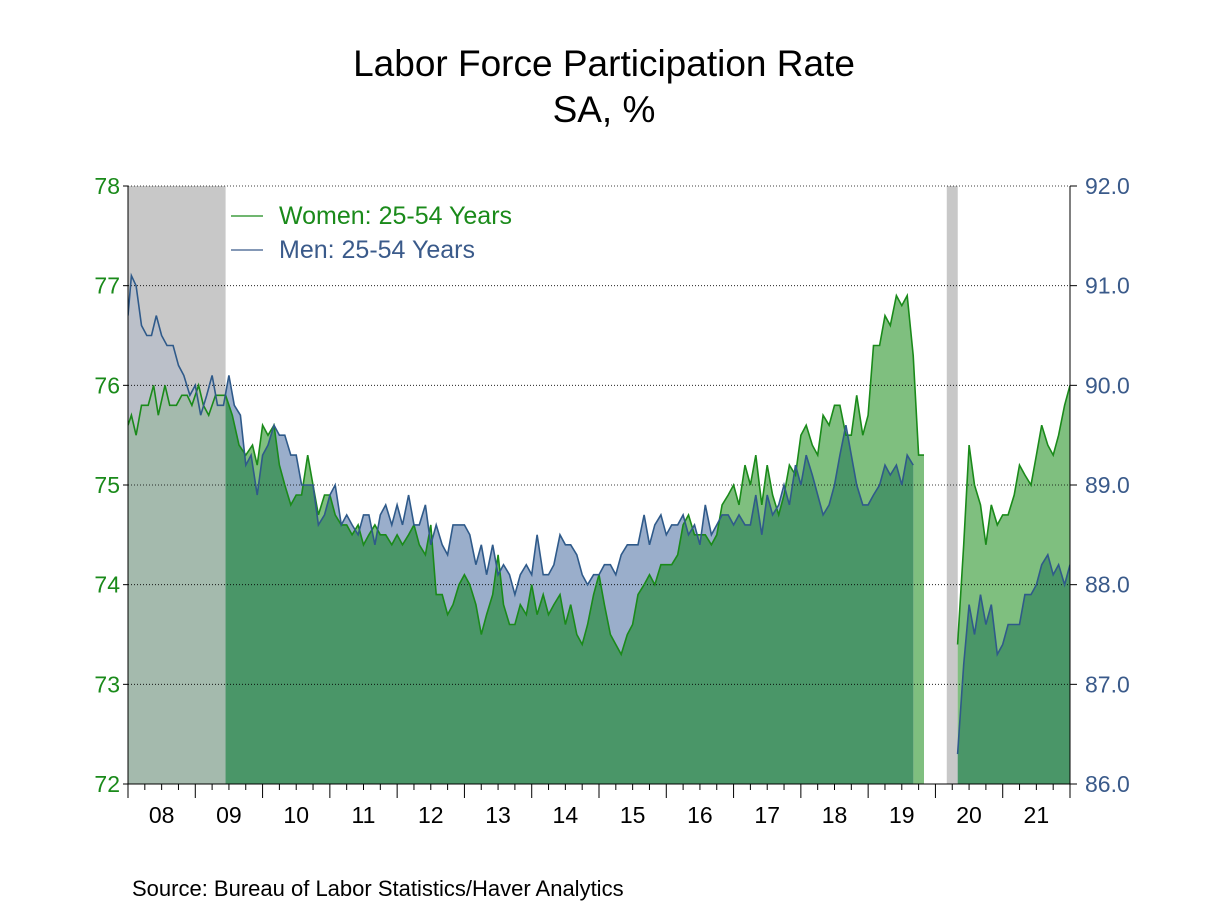 The height and width of the screenshot is (906, 1208). I want to click on x-tick-label-08: 08, so click(162, 815).